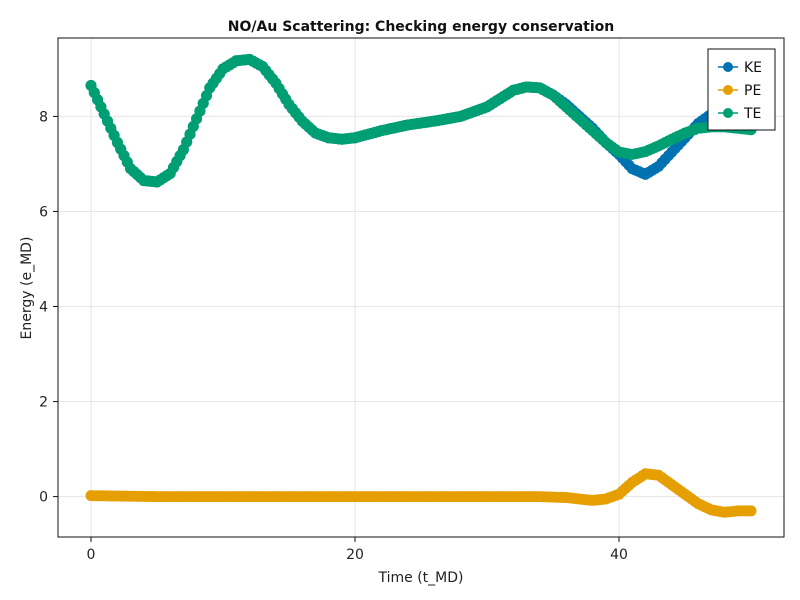 This screenshot has width=800, height=600. Describe the element at coordinates (752, 114) in the screenshot. I see `legend-label: TE` at that location.